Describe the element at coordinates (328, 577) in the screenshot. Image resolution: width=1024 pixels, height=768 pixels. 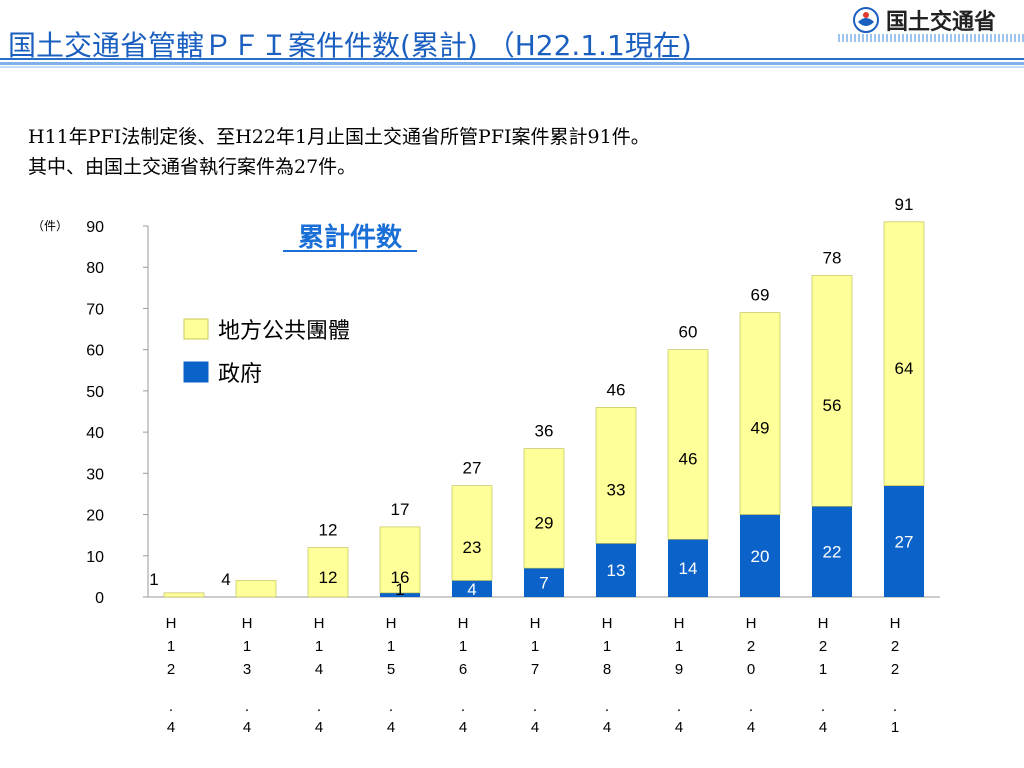
I see `local-value-label: 12` at that location.